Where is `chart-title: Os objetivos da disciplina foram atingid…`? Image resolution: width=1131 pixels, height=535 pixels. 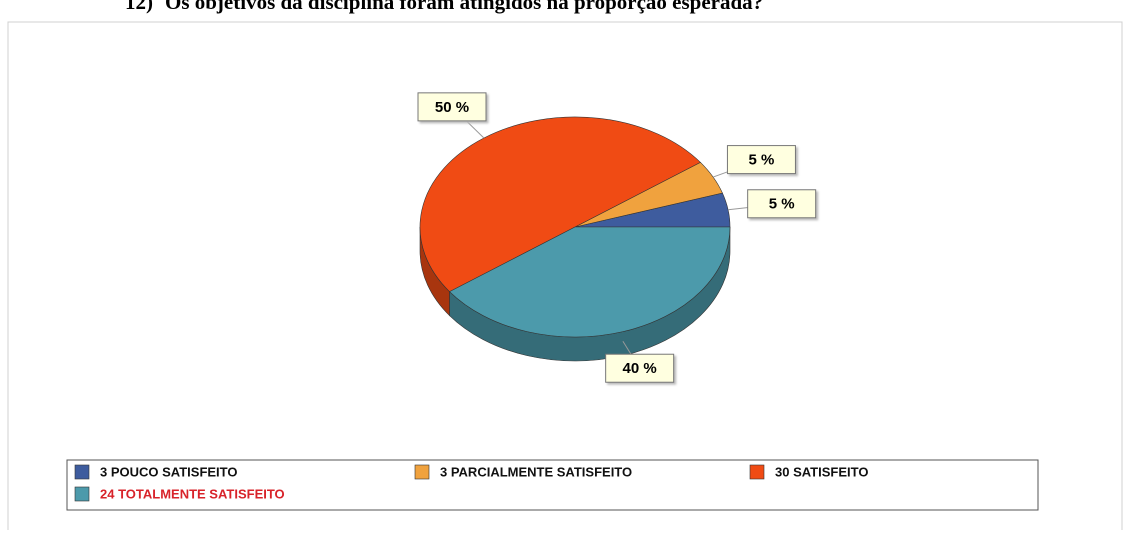 chart-title: Os objetivos da disciplina foram atingid… is located at coordinates (464, 7).